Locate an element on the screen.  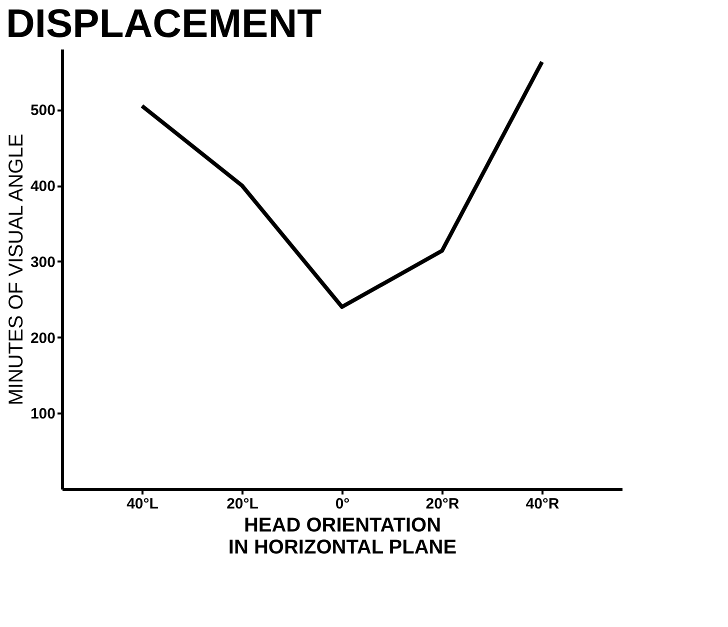
y-tick-label: 500 is located at coordinates (43, 111).